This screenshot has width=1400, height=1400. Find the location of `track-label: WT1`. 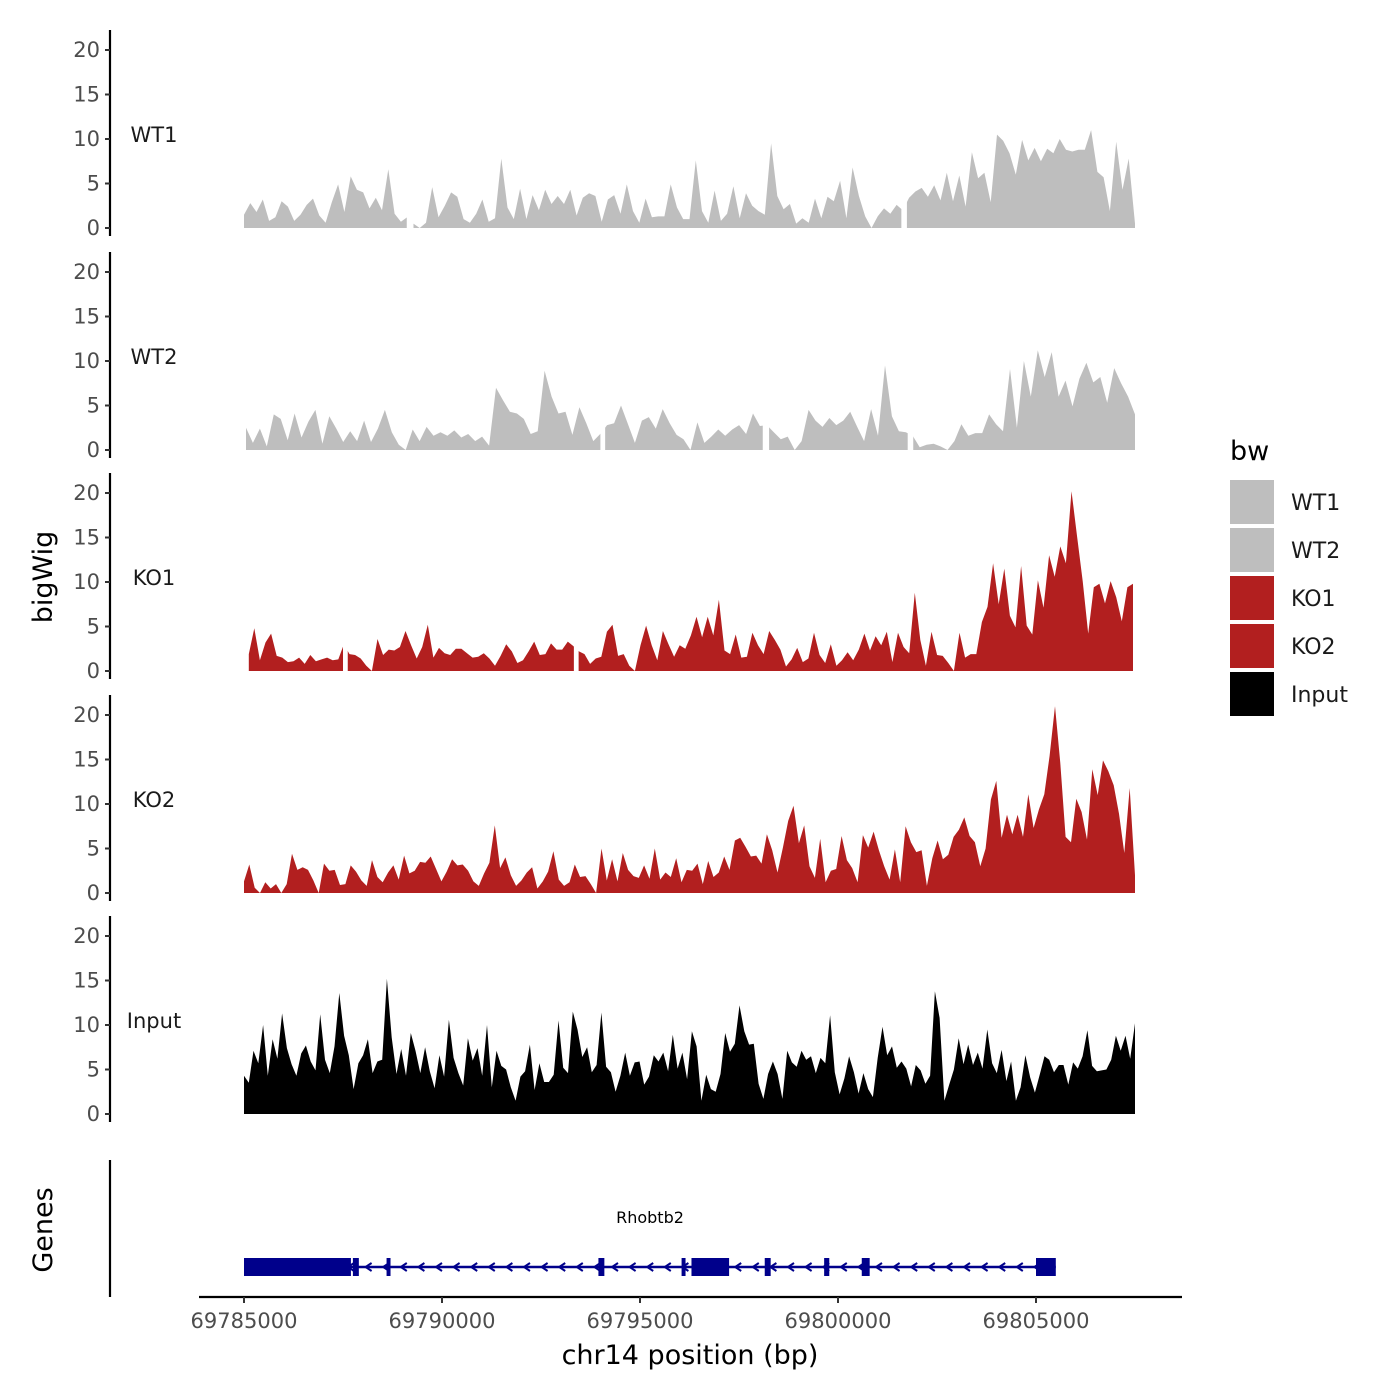

track-label: WT1 is located at coordinates (154, 135).